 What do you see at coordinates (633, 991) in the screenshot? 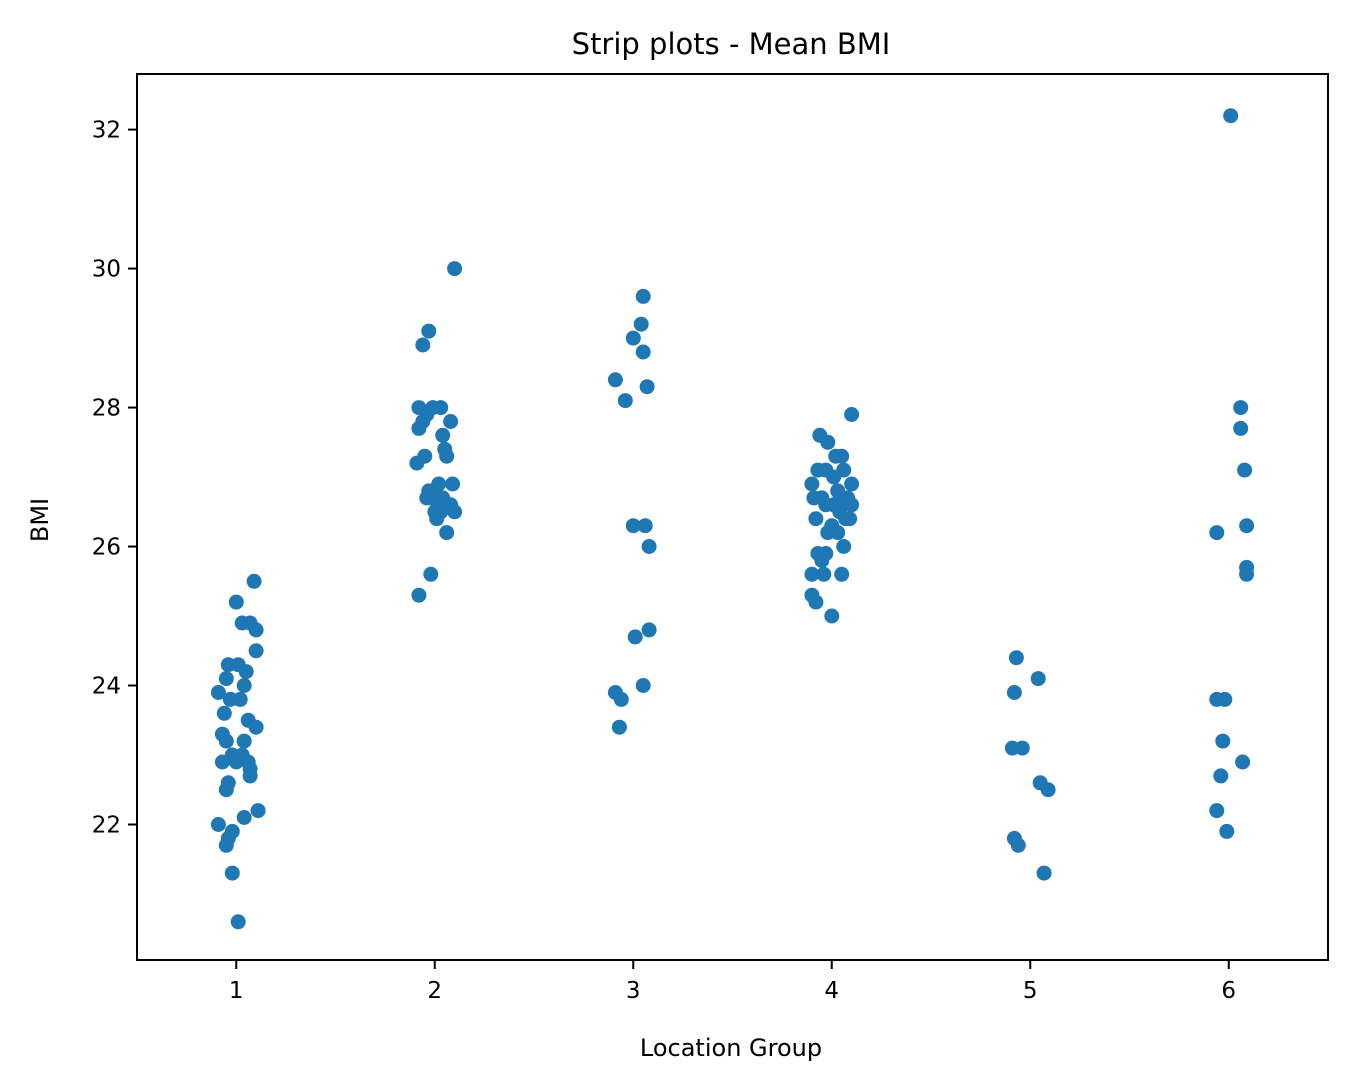
I see `x-tick-label: 3` at bounding box center [633, 991].